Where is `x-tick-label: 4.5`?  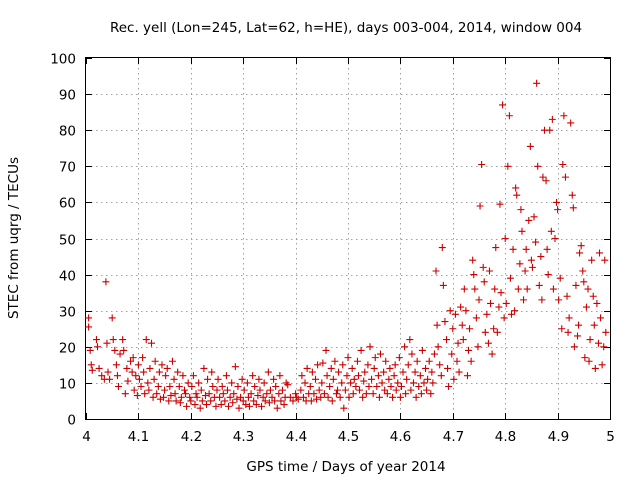
x-tick-label: 4.5 is located at coordinates (348, 437).